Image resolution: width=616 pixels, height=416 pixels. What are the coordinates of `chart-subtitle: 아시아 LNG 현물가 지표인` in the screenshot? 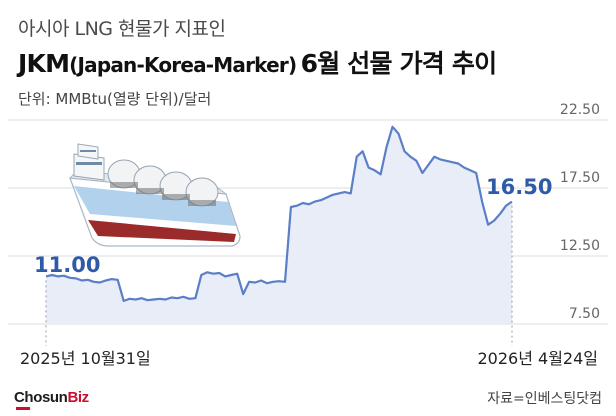 It's located at (122, 29).